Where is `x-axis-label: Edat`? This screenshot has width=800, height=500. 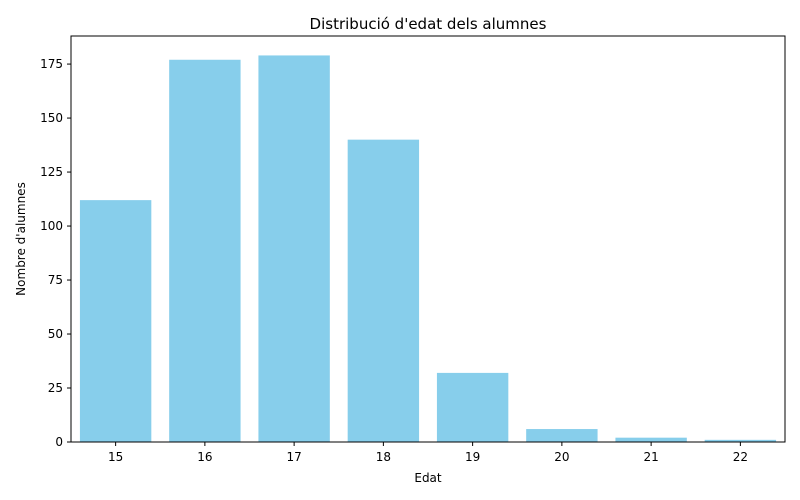 x-axis-label: Edat is located at coordinates (428, 478).